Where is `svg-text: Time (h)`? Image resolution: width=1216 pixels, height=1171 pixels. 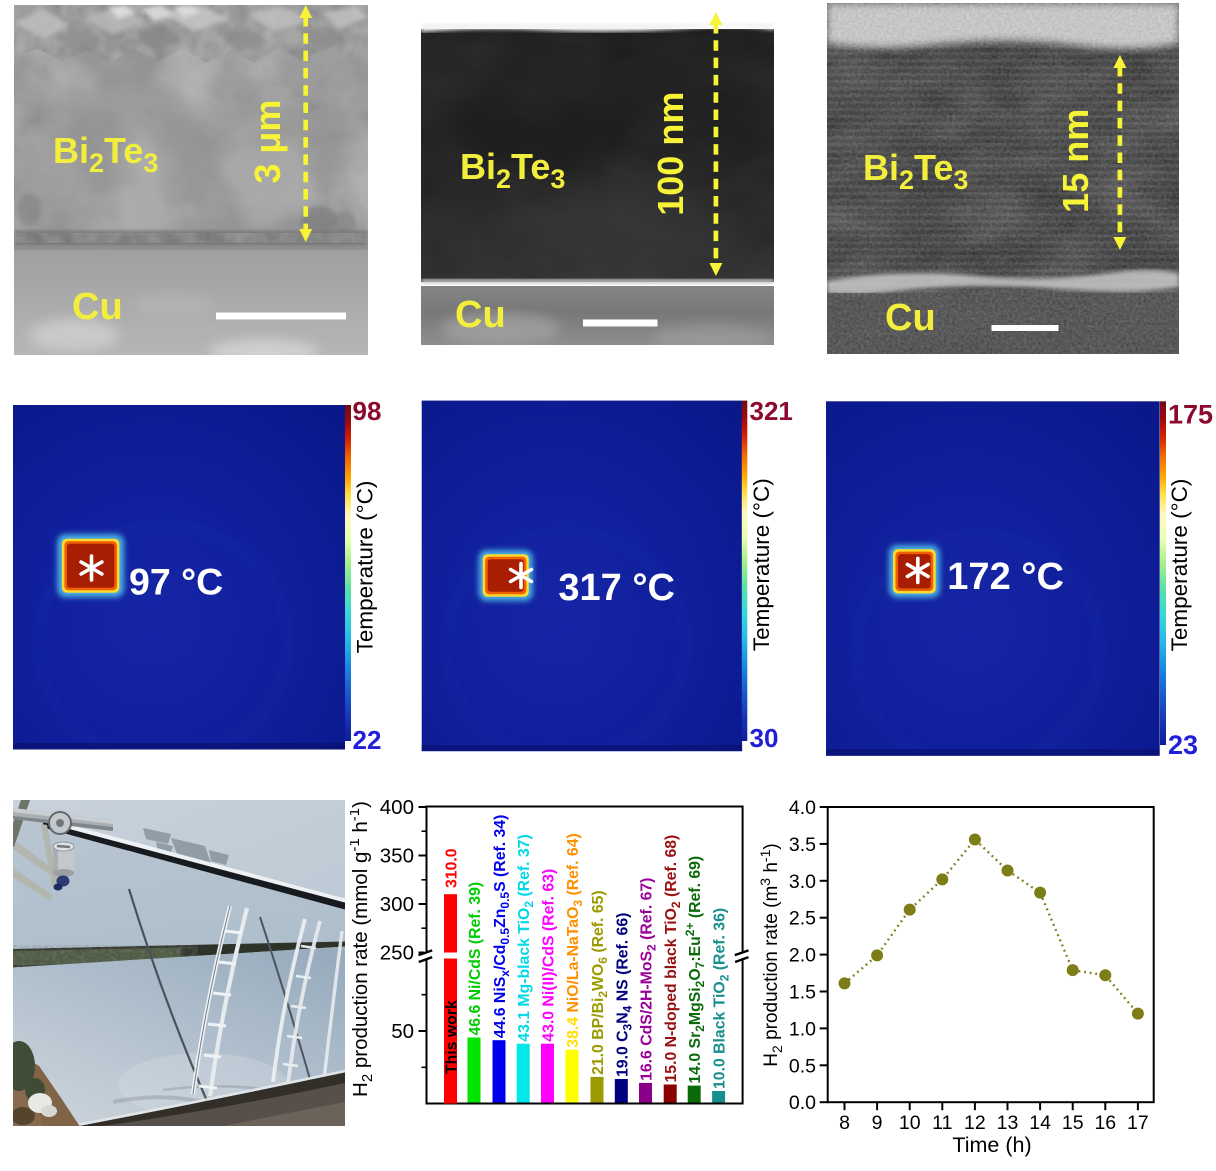
svg-text: Time (h) is located at coordinates (991, 1145).